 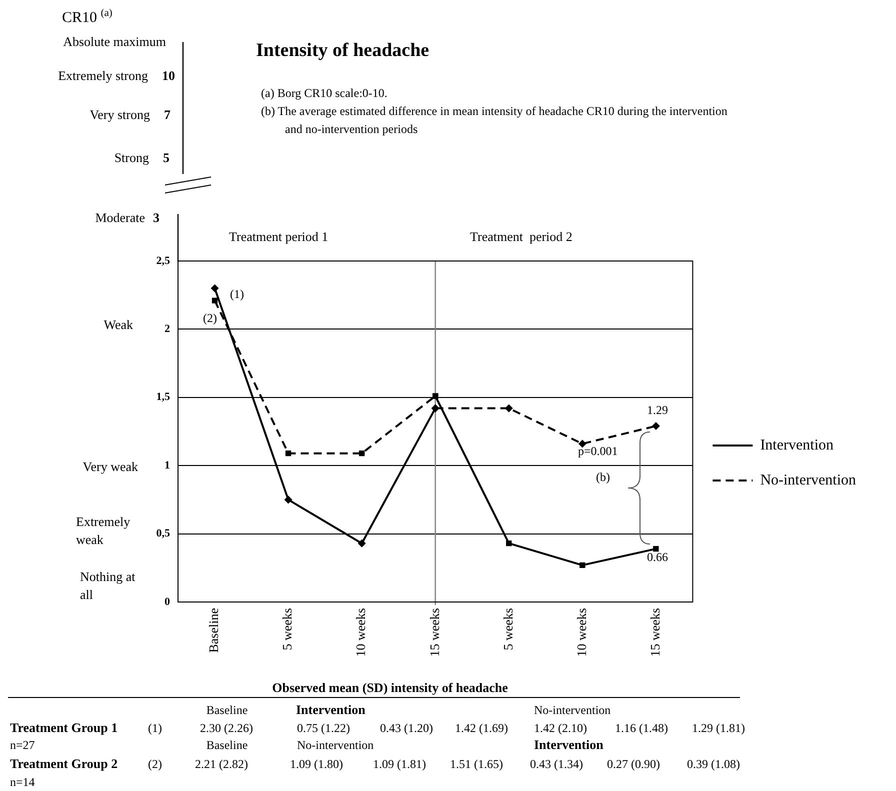 What do you see at coordinates (103, 530) in the screenshot?
I see `text: Extremely weak` at bounding box center [103, 530].